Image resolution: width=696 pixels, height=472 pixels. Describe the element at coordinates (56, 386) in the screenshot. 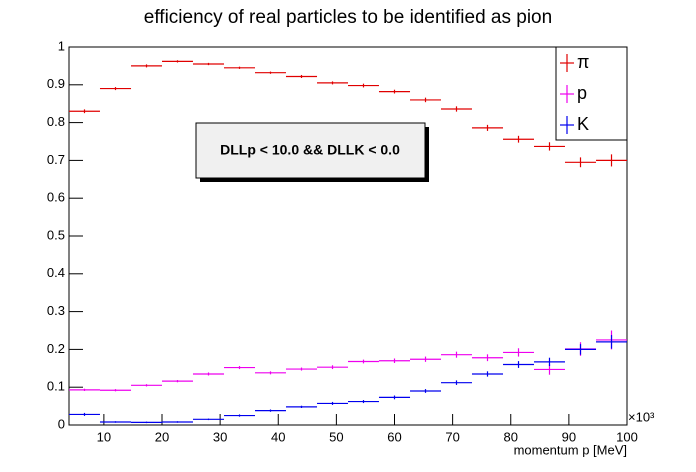

I see `y-tick-label: 0.1` at that location.